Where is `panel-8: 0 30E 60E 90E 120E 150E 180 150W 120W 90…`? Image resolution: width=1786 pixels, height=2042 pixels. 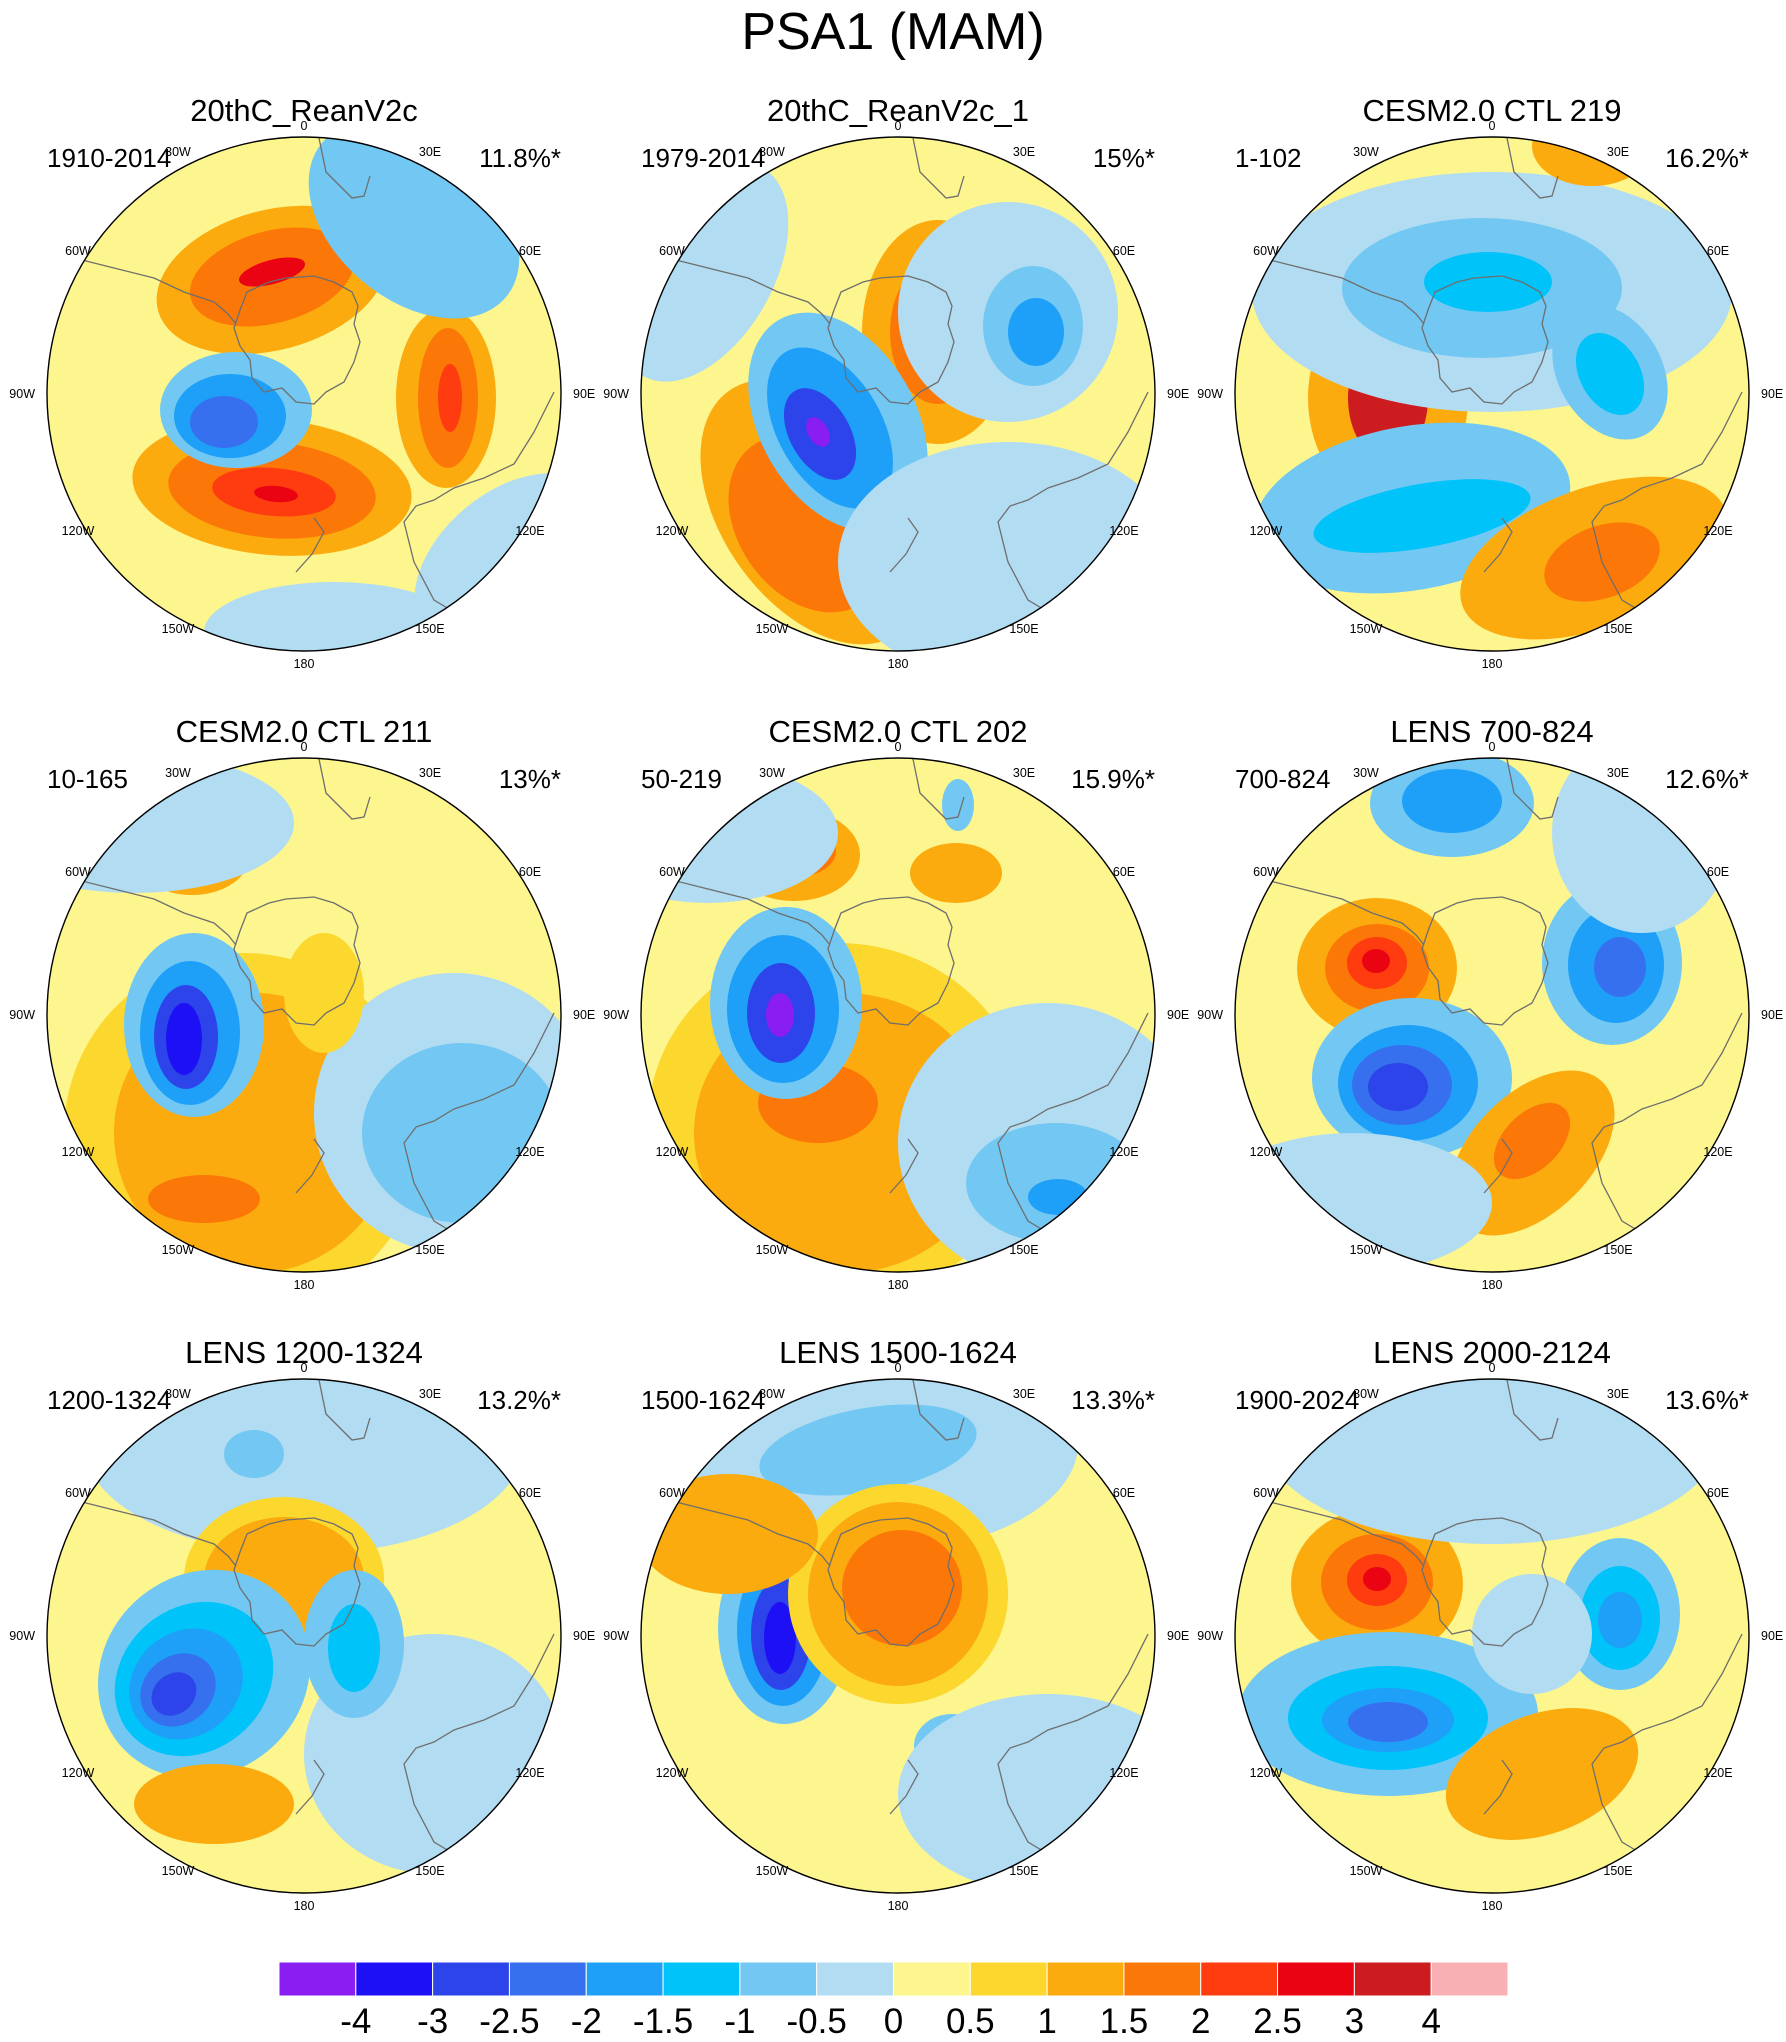
panel-8: 0 30E 60E 90E 120E 150E 180 150W 120W 90… is located at coordinates (896, 1634).